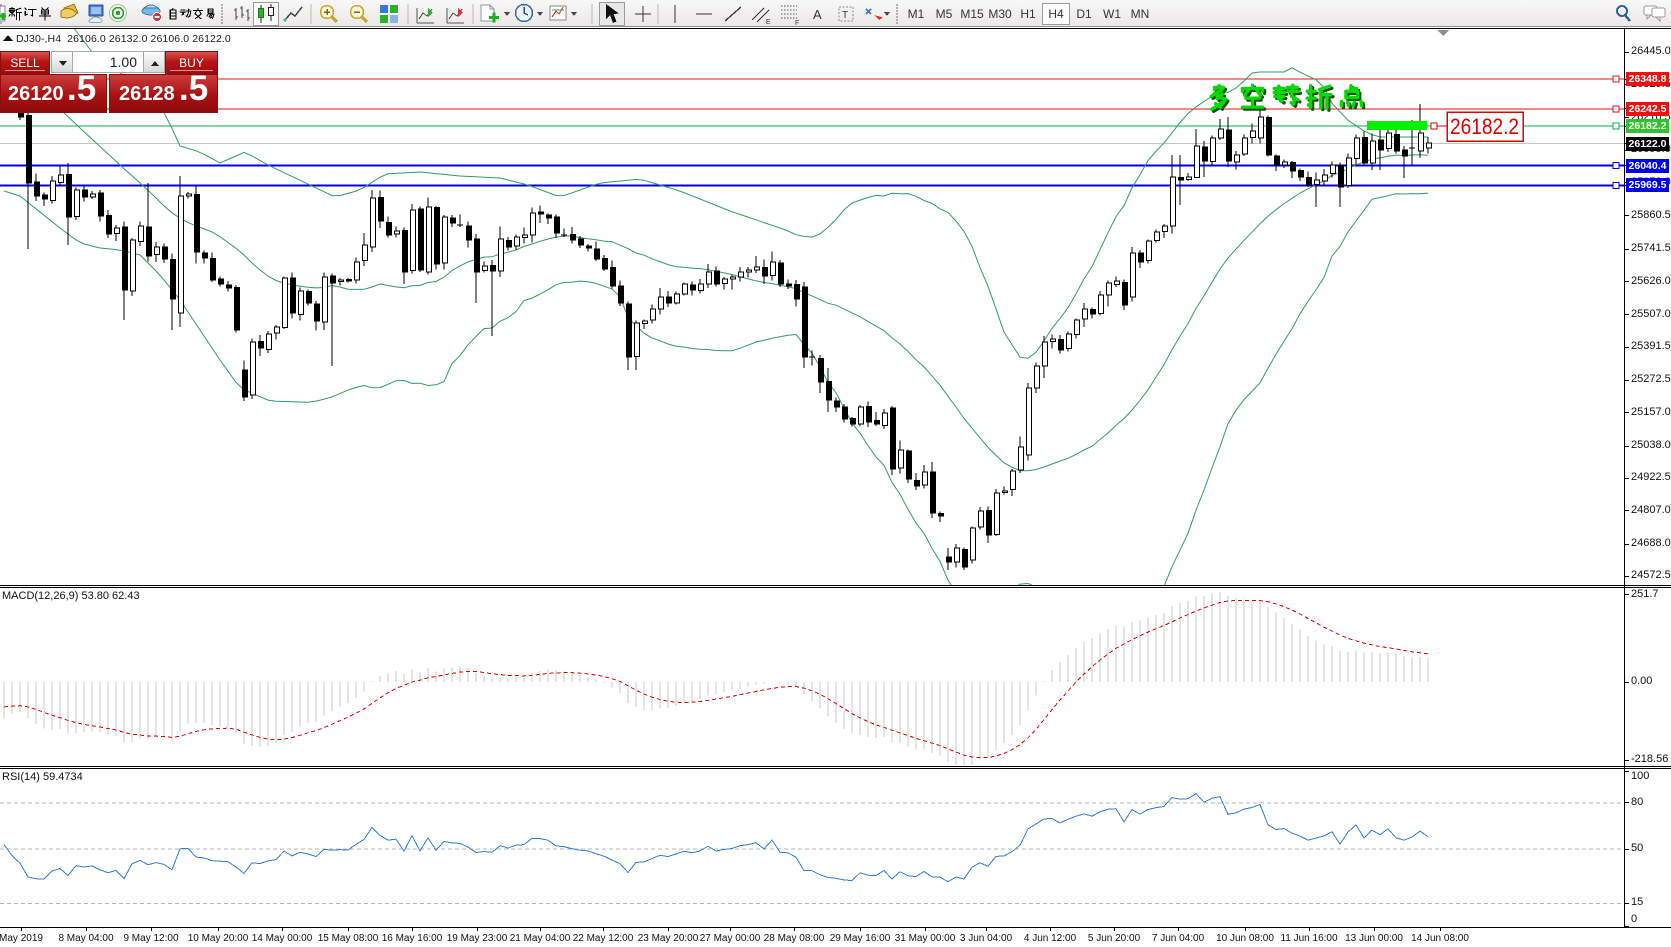  I want to click on svg-text: E, so click(768, 22).